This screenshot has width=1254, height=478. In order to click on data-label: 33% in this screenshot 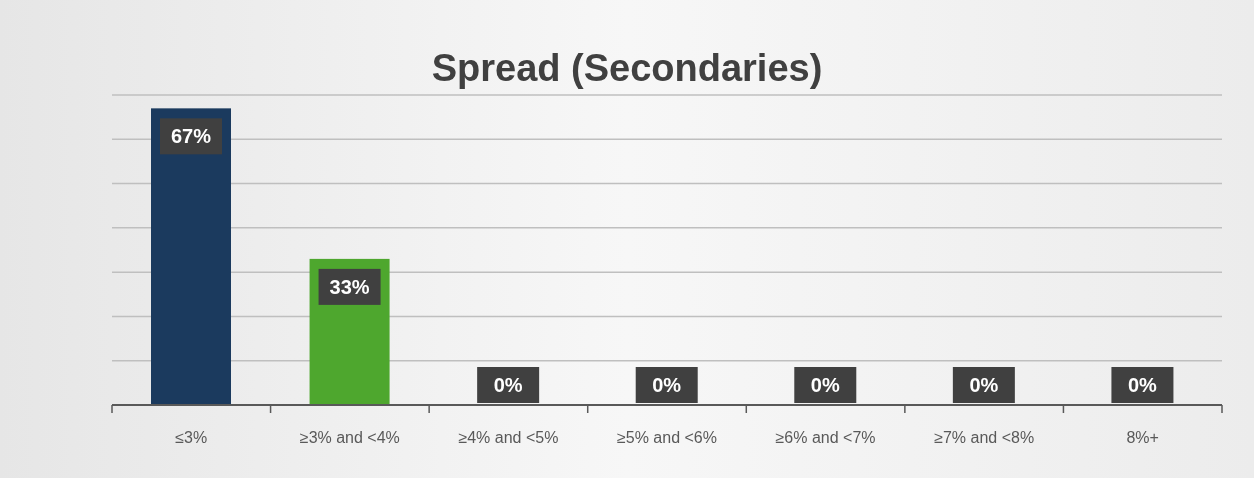, I will do `click(349, 286)`.